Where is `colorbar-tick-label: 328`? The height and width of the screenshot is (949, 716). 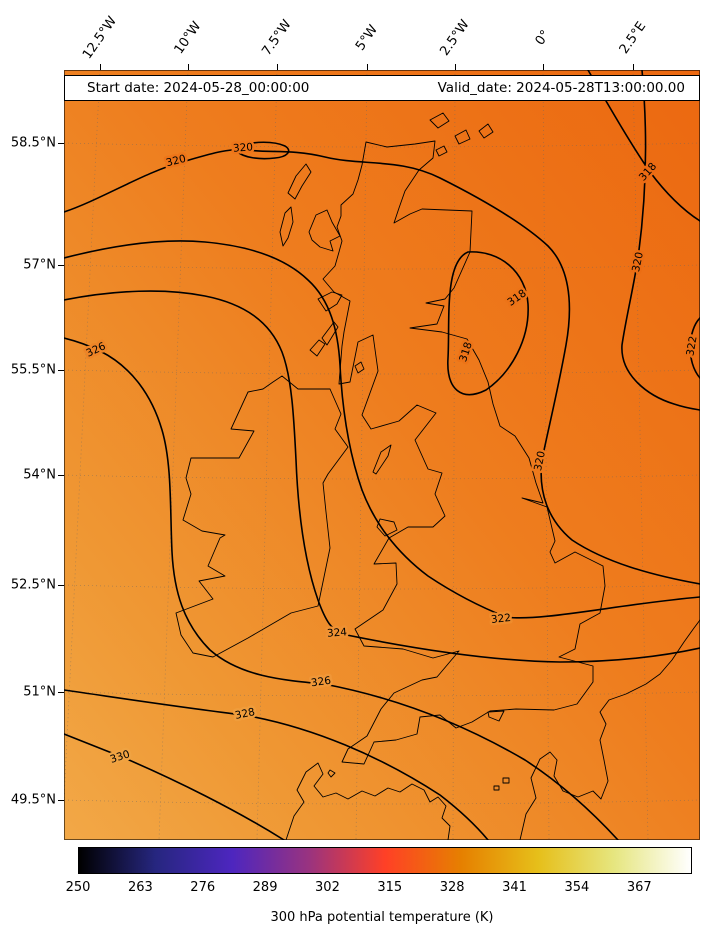
colorbar-tick-label: 328 is located at coordinates (452, 887).